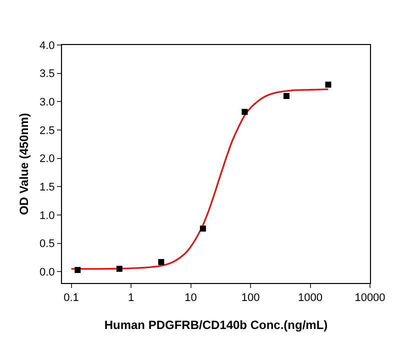 The width and height of the screenshot is (400, 343). I want to click on x-tick-label: 10, so click(190, 298).